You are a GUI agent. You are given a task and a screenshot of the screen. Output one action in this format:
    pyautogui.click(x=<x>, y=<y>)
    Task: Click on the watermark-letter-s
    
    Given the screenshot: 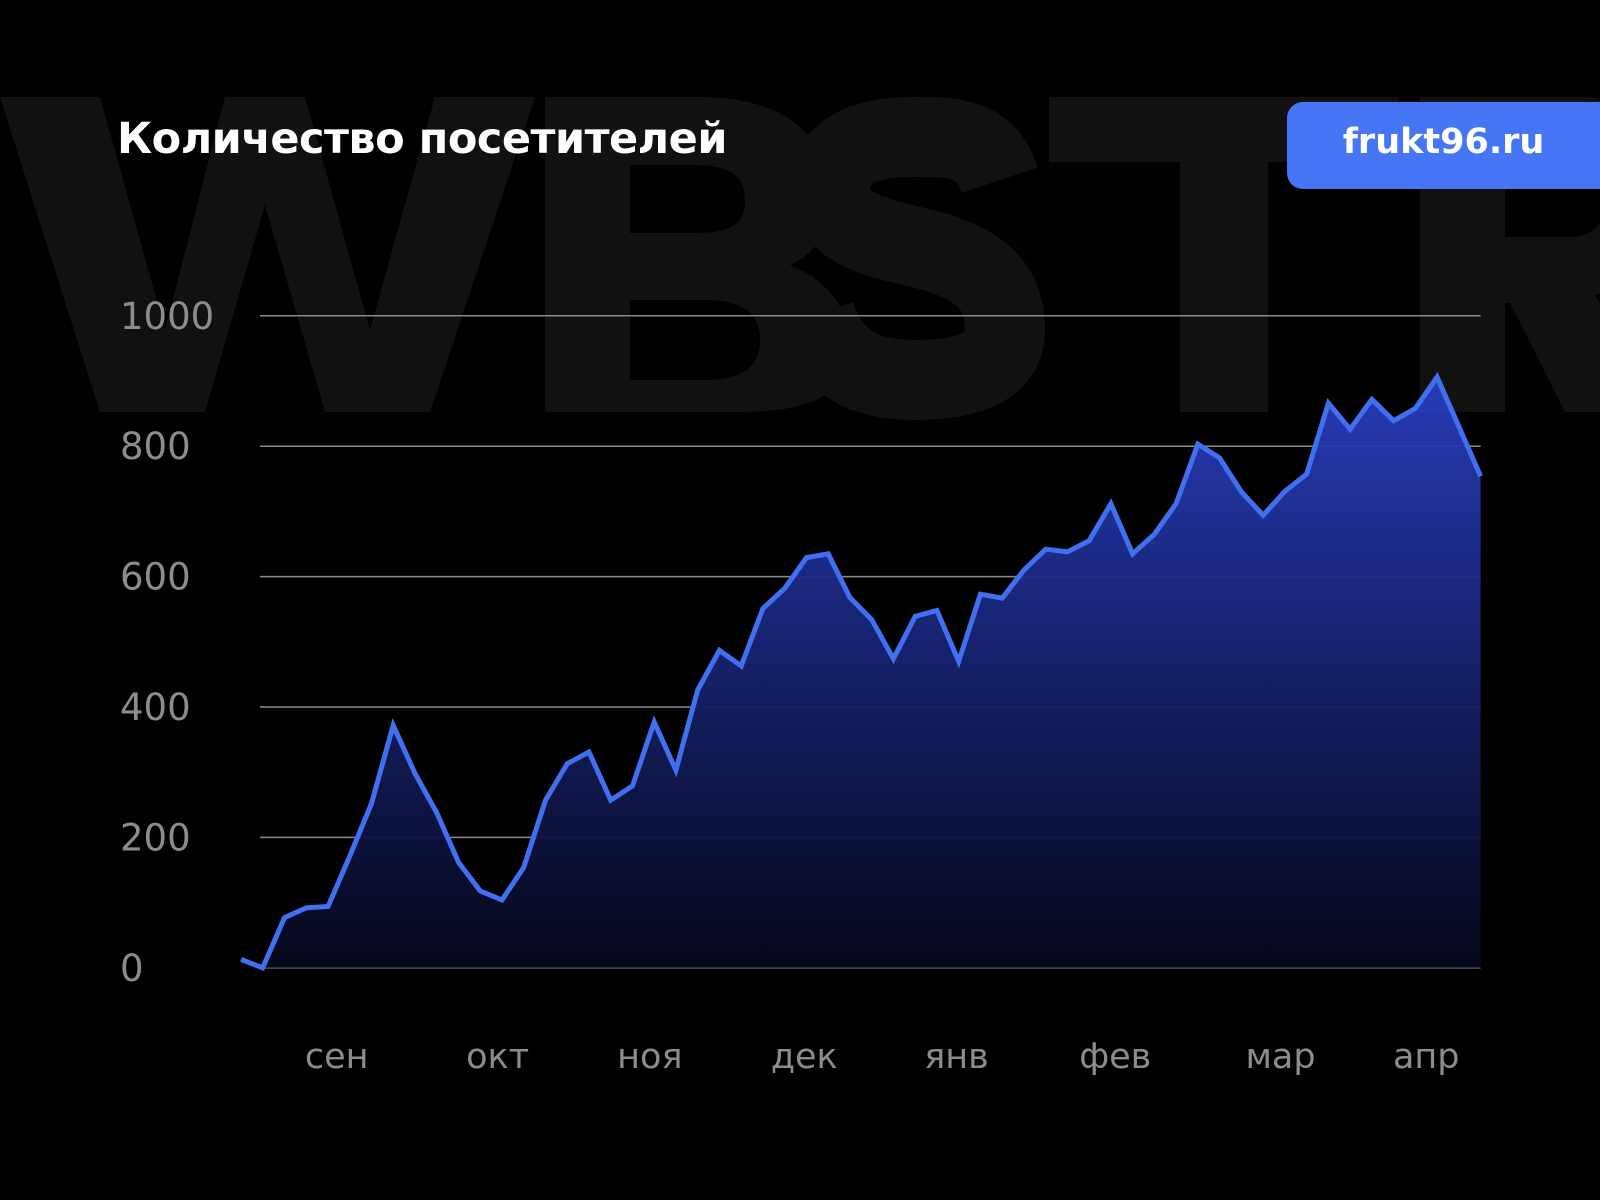 What is the action you would take?
    pyautogui.click(x=911, y=258)
    